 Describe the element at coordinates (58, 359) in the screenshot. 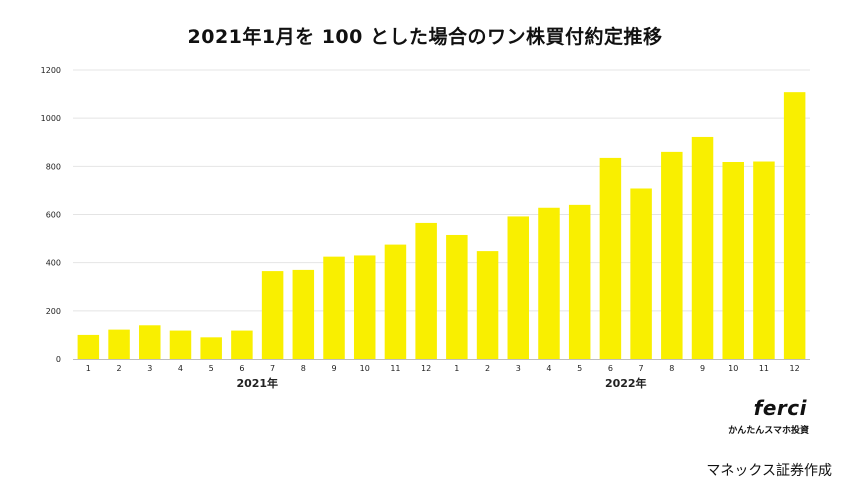

I see `y-tick-label: 0` at that location.